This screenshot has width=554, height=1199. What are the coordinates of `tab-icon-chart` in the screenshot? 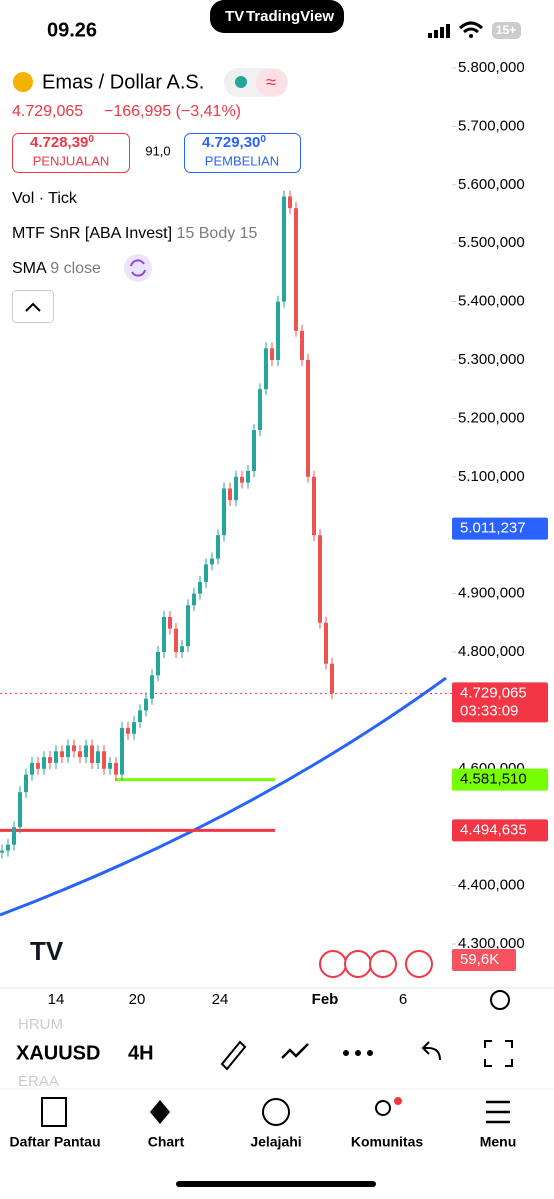 It's located at (160, 1112).